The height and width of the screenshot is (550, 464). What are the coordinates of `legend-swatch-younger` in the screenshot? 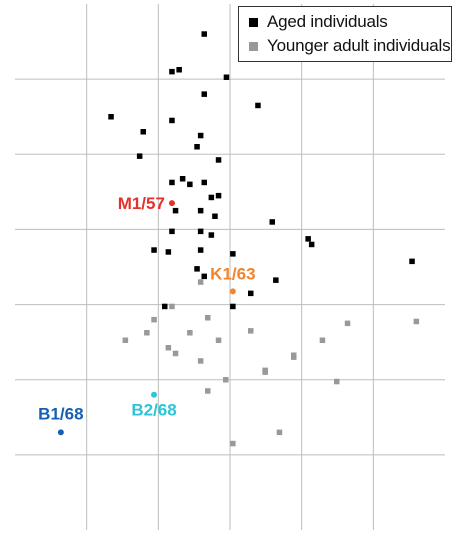 It's located at (253, 46).